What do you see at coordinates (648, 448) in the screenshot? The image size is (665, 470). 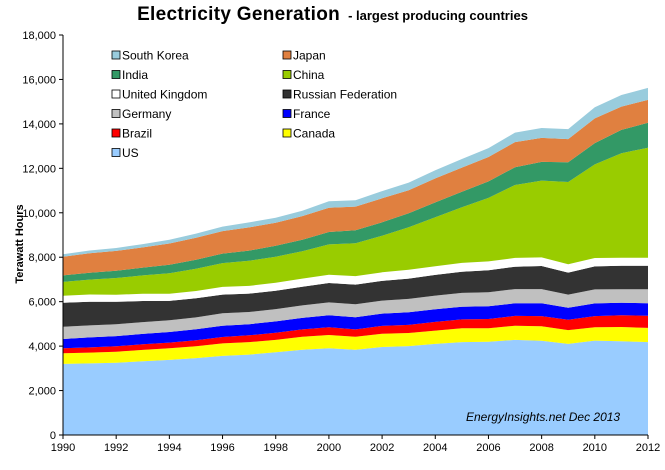 I see `x-tick-label: 2012` at bounding box center [648, 448].